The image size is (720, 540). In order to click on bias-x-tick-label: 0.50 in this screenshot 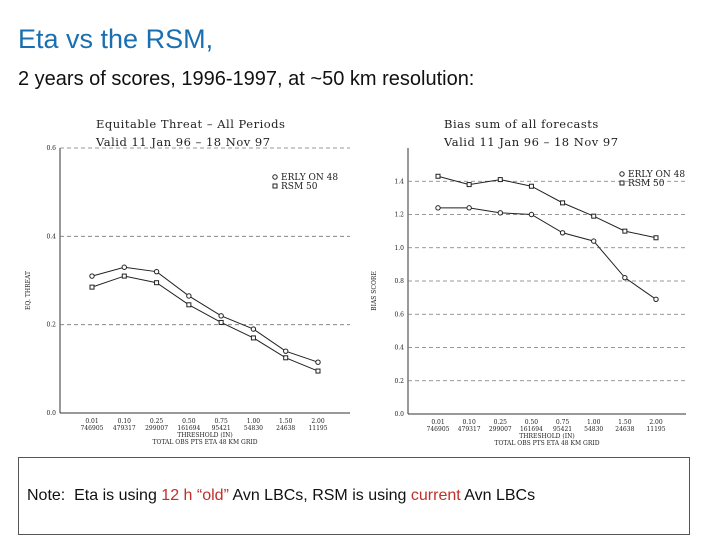, I will do `click(532, 422)`.